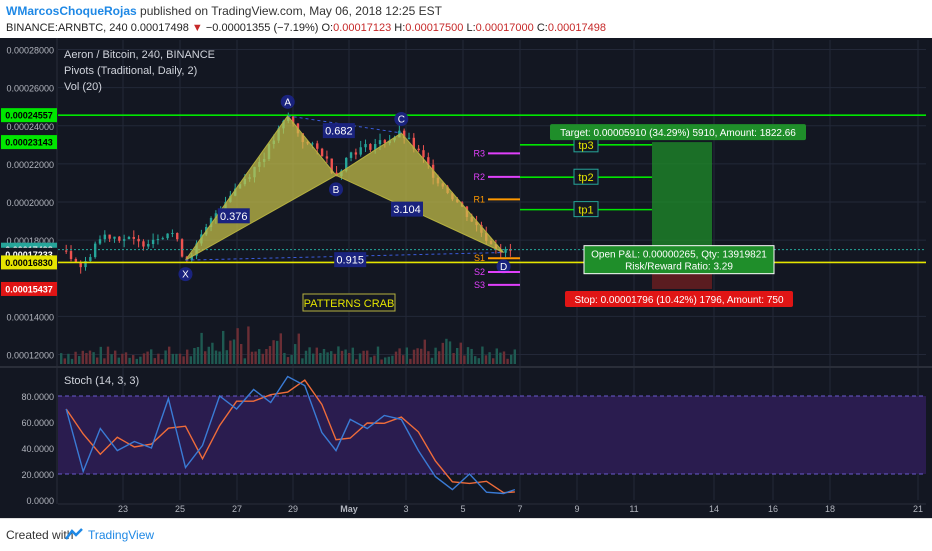  I want to click on symbol-label: BINANCE:ARNBTC, 240, so click(67, 28).